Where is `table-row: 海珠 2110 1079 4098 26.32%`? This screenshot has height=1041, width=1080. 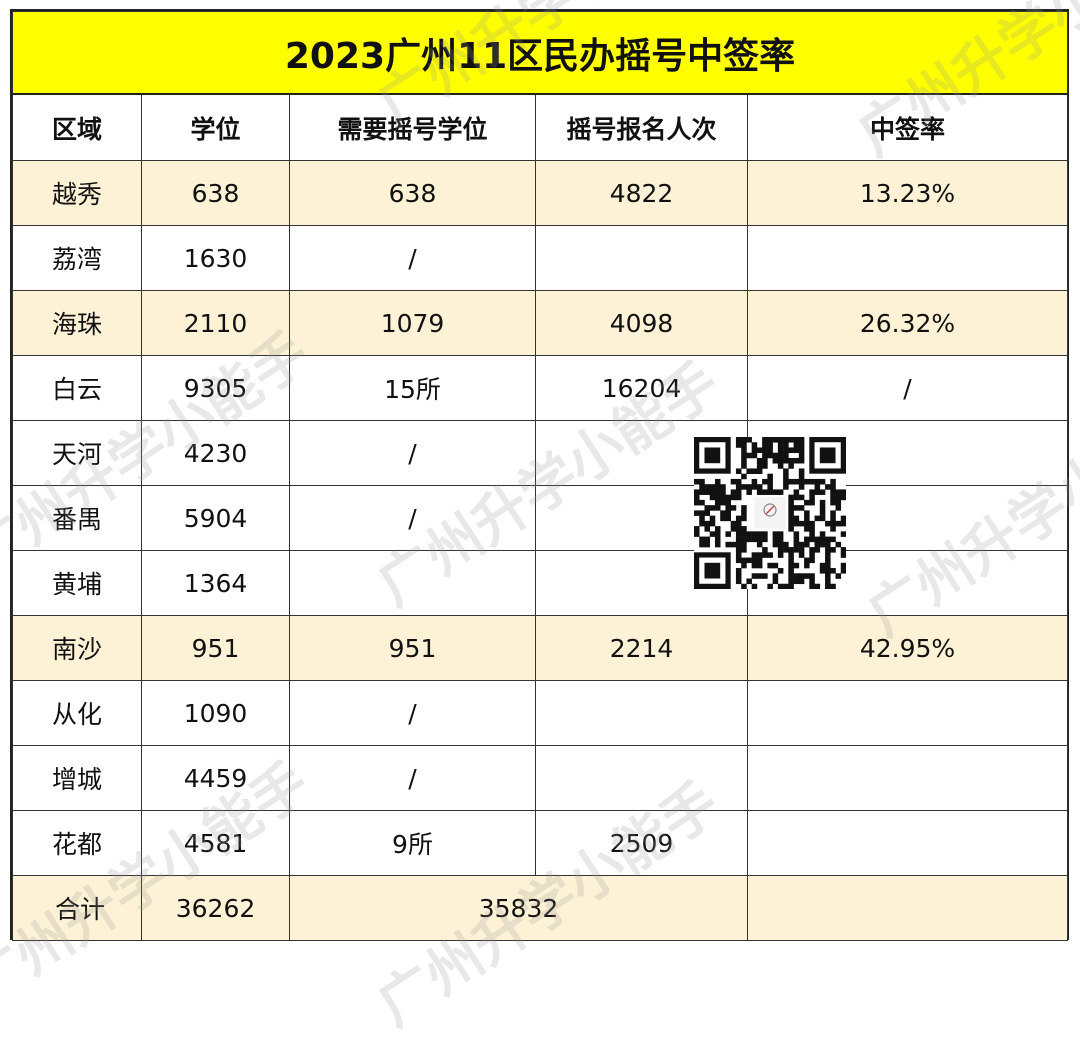
table-row: 海珠 2110 1079 4098 26.32% is located at coordinates (540, 323).